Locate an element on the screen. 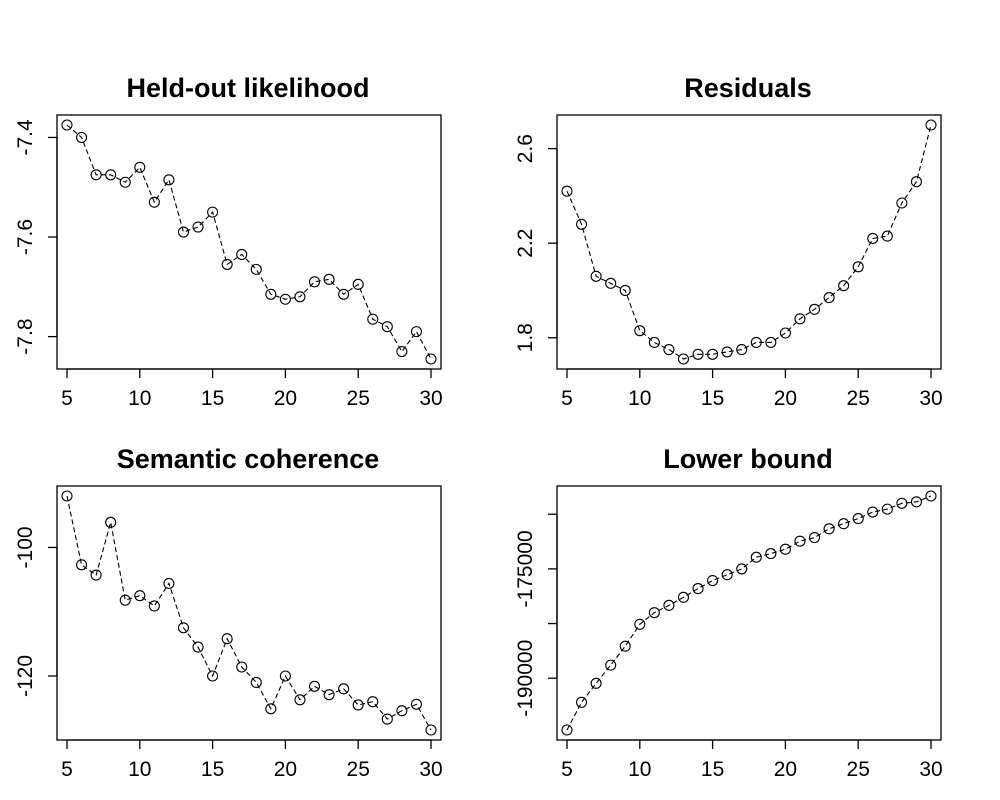 The width and height of the screenshot is (1000, 800). panel-title: Semantic coherence is located at coordinates (248, 459).